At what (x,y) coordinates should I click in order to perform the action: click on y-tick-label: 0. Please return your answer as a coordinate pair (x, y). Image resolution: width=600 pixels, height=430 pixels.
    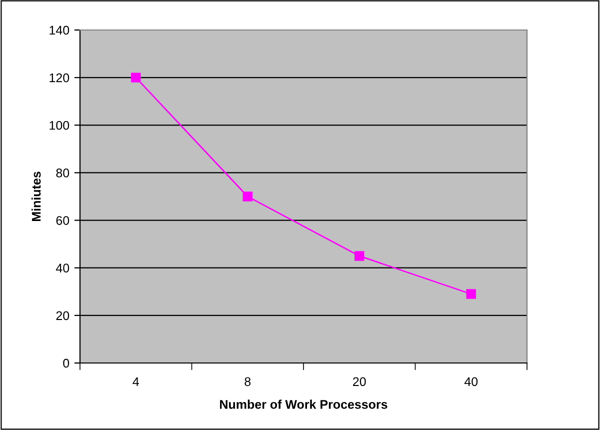
    Looking at the image, I should click on (66, 363).